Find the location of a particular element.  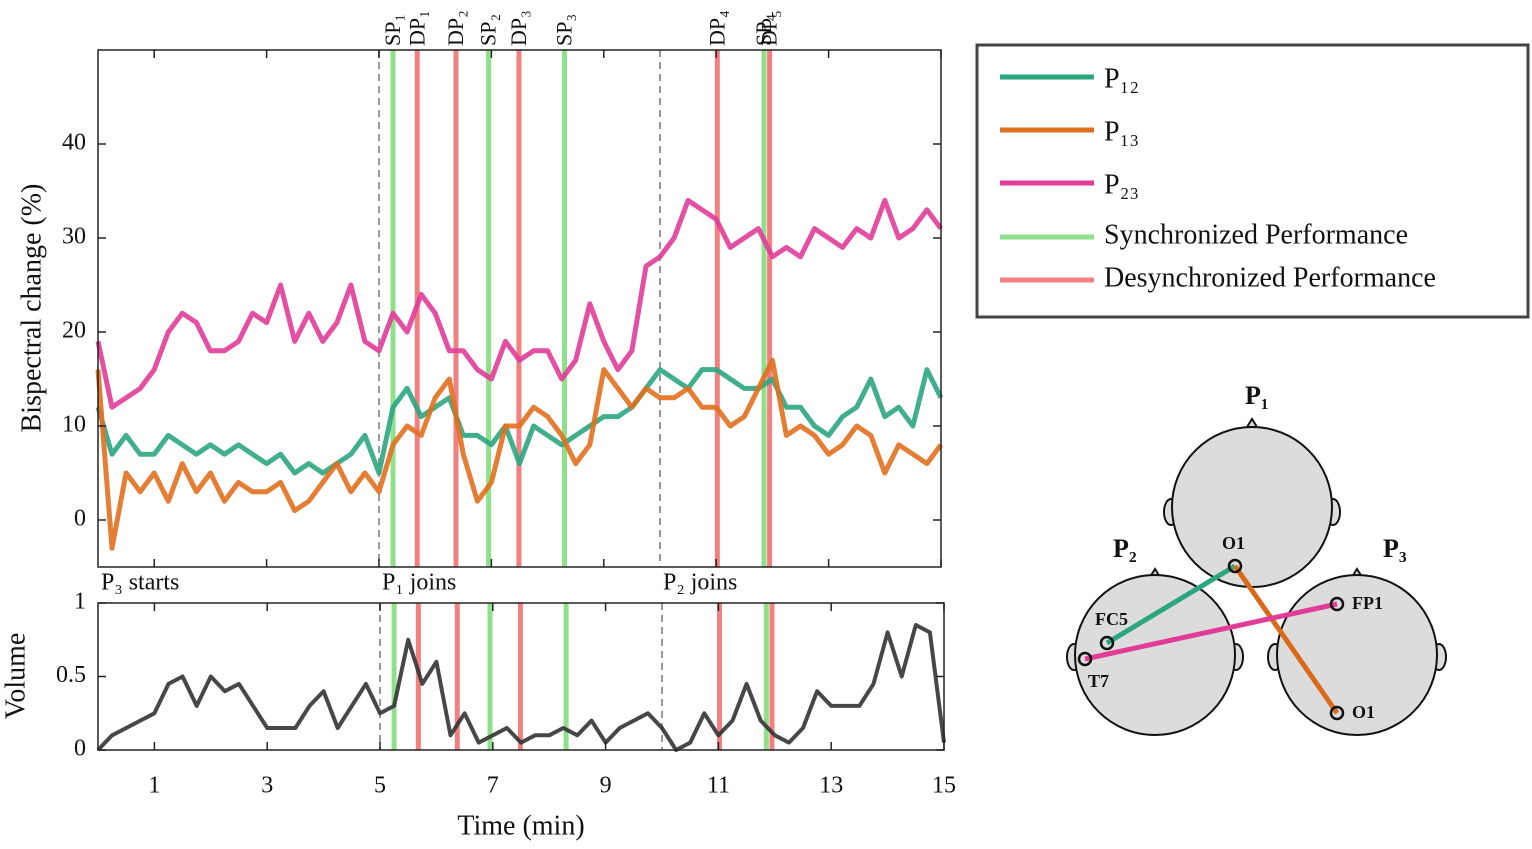

x-tick-label: 7 is located at coordinates (493, 786).